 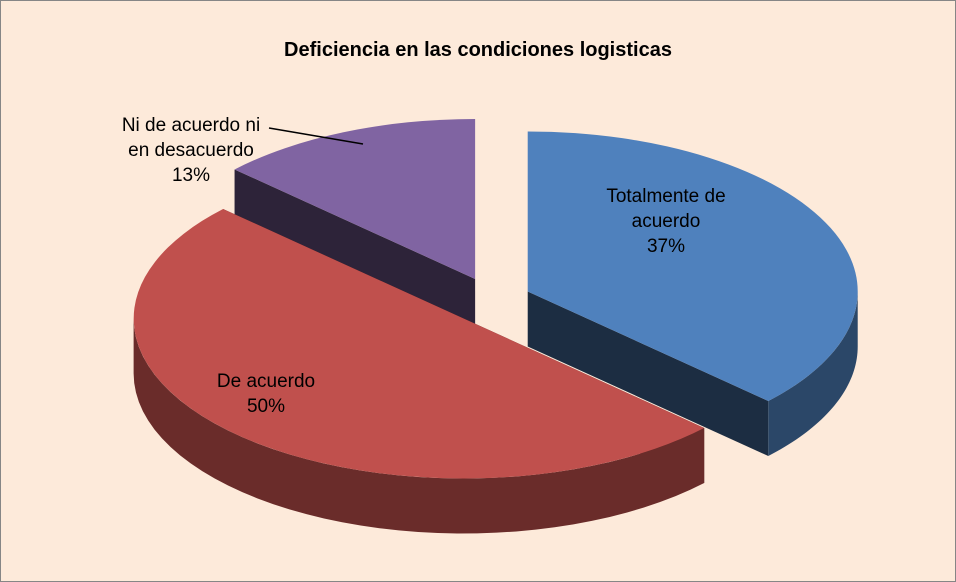 I want to click on slice-label: De acuerdo 50%, so click(x=266, y=394).